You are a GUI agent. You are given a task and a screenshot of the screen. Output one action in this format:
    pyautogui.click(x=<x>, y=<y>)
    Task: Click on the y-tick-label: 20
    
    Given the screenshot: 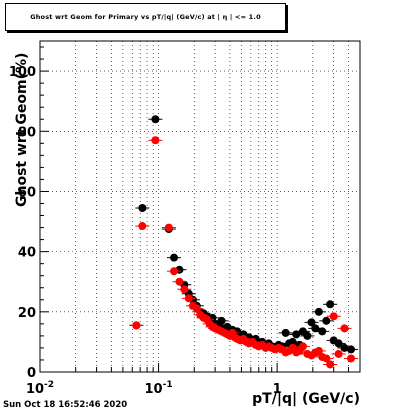 What is the action you would take?
    pyautogui.click(x=27, y=313)
    